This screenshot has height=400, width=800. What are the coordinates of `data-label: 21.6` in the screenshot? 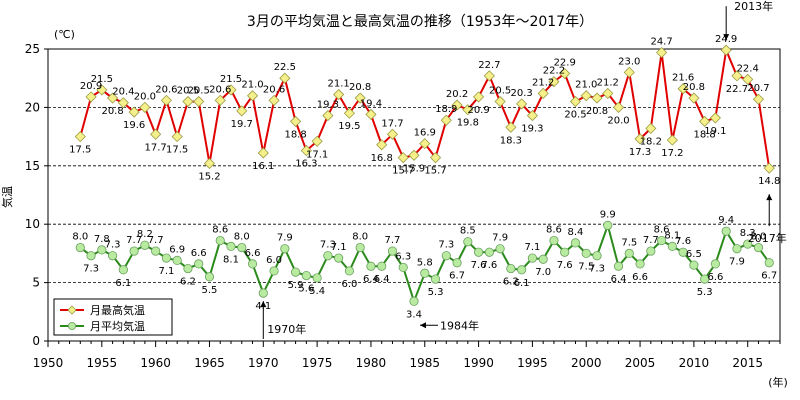 It's located at (683, 78).